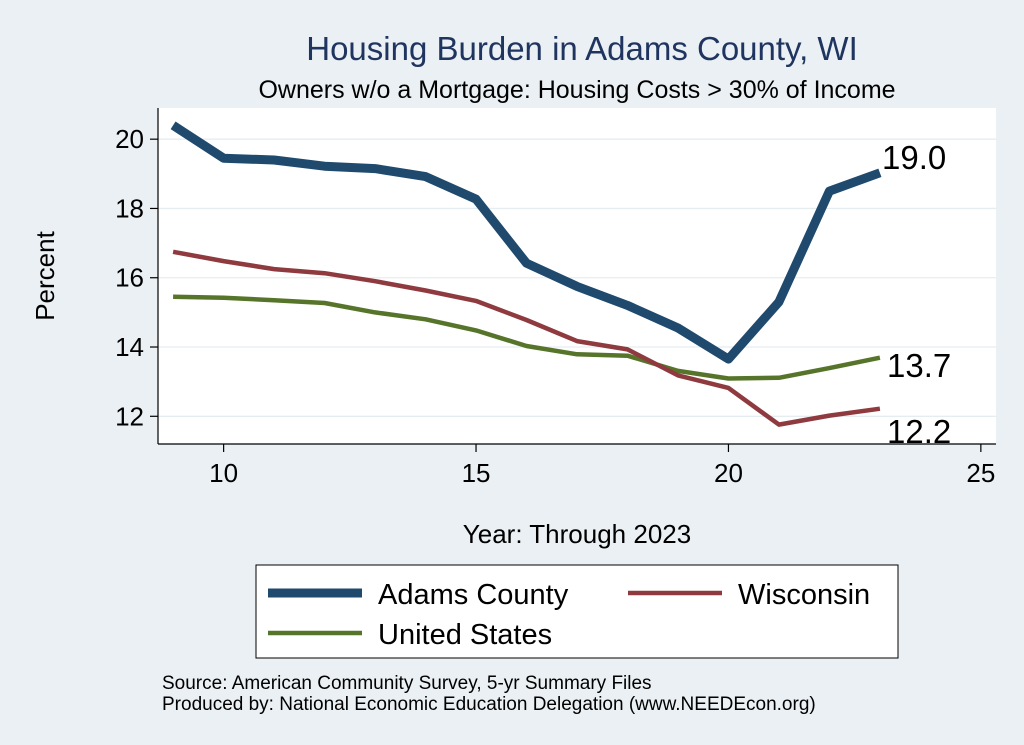 The width and height of the screenshot is (1024, 745). Describe the element at coordinates (577, 534) in the screenshot. I see `x-axis-label: Year: Through 2023` at that location.